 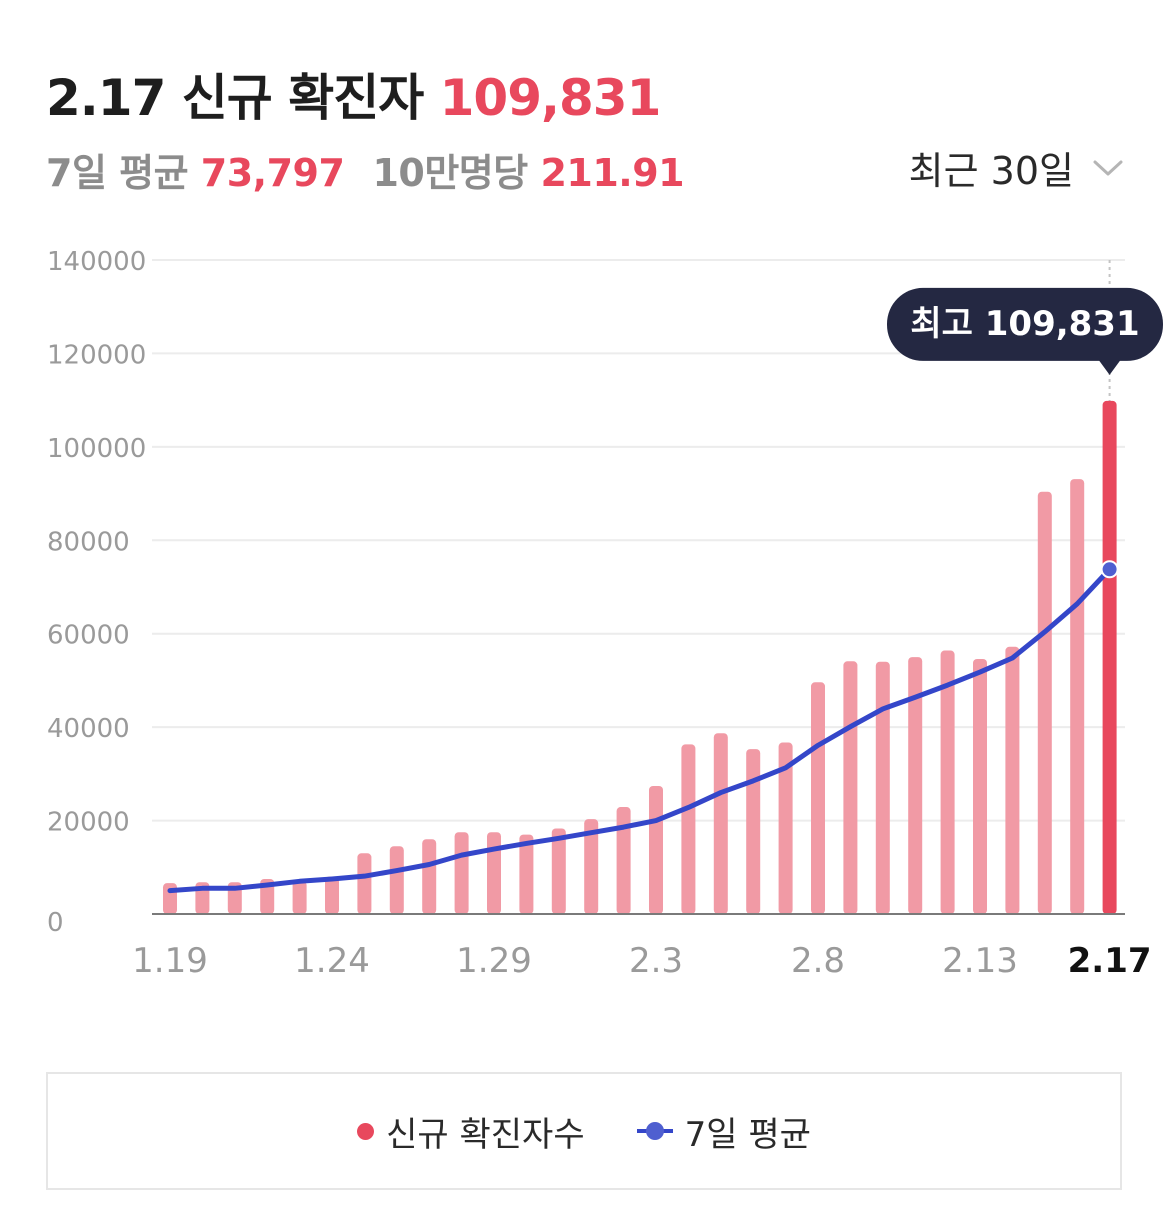 I want to click on y-tick-label: 80000, so click(x=88, y=542).